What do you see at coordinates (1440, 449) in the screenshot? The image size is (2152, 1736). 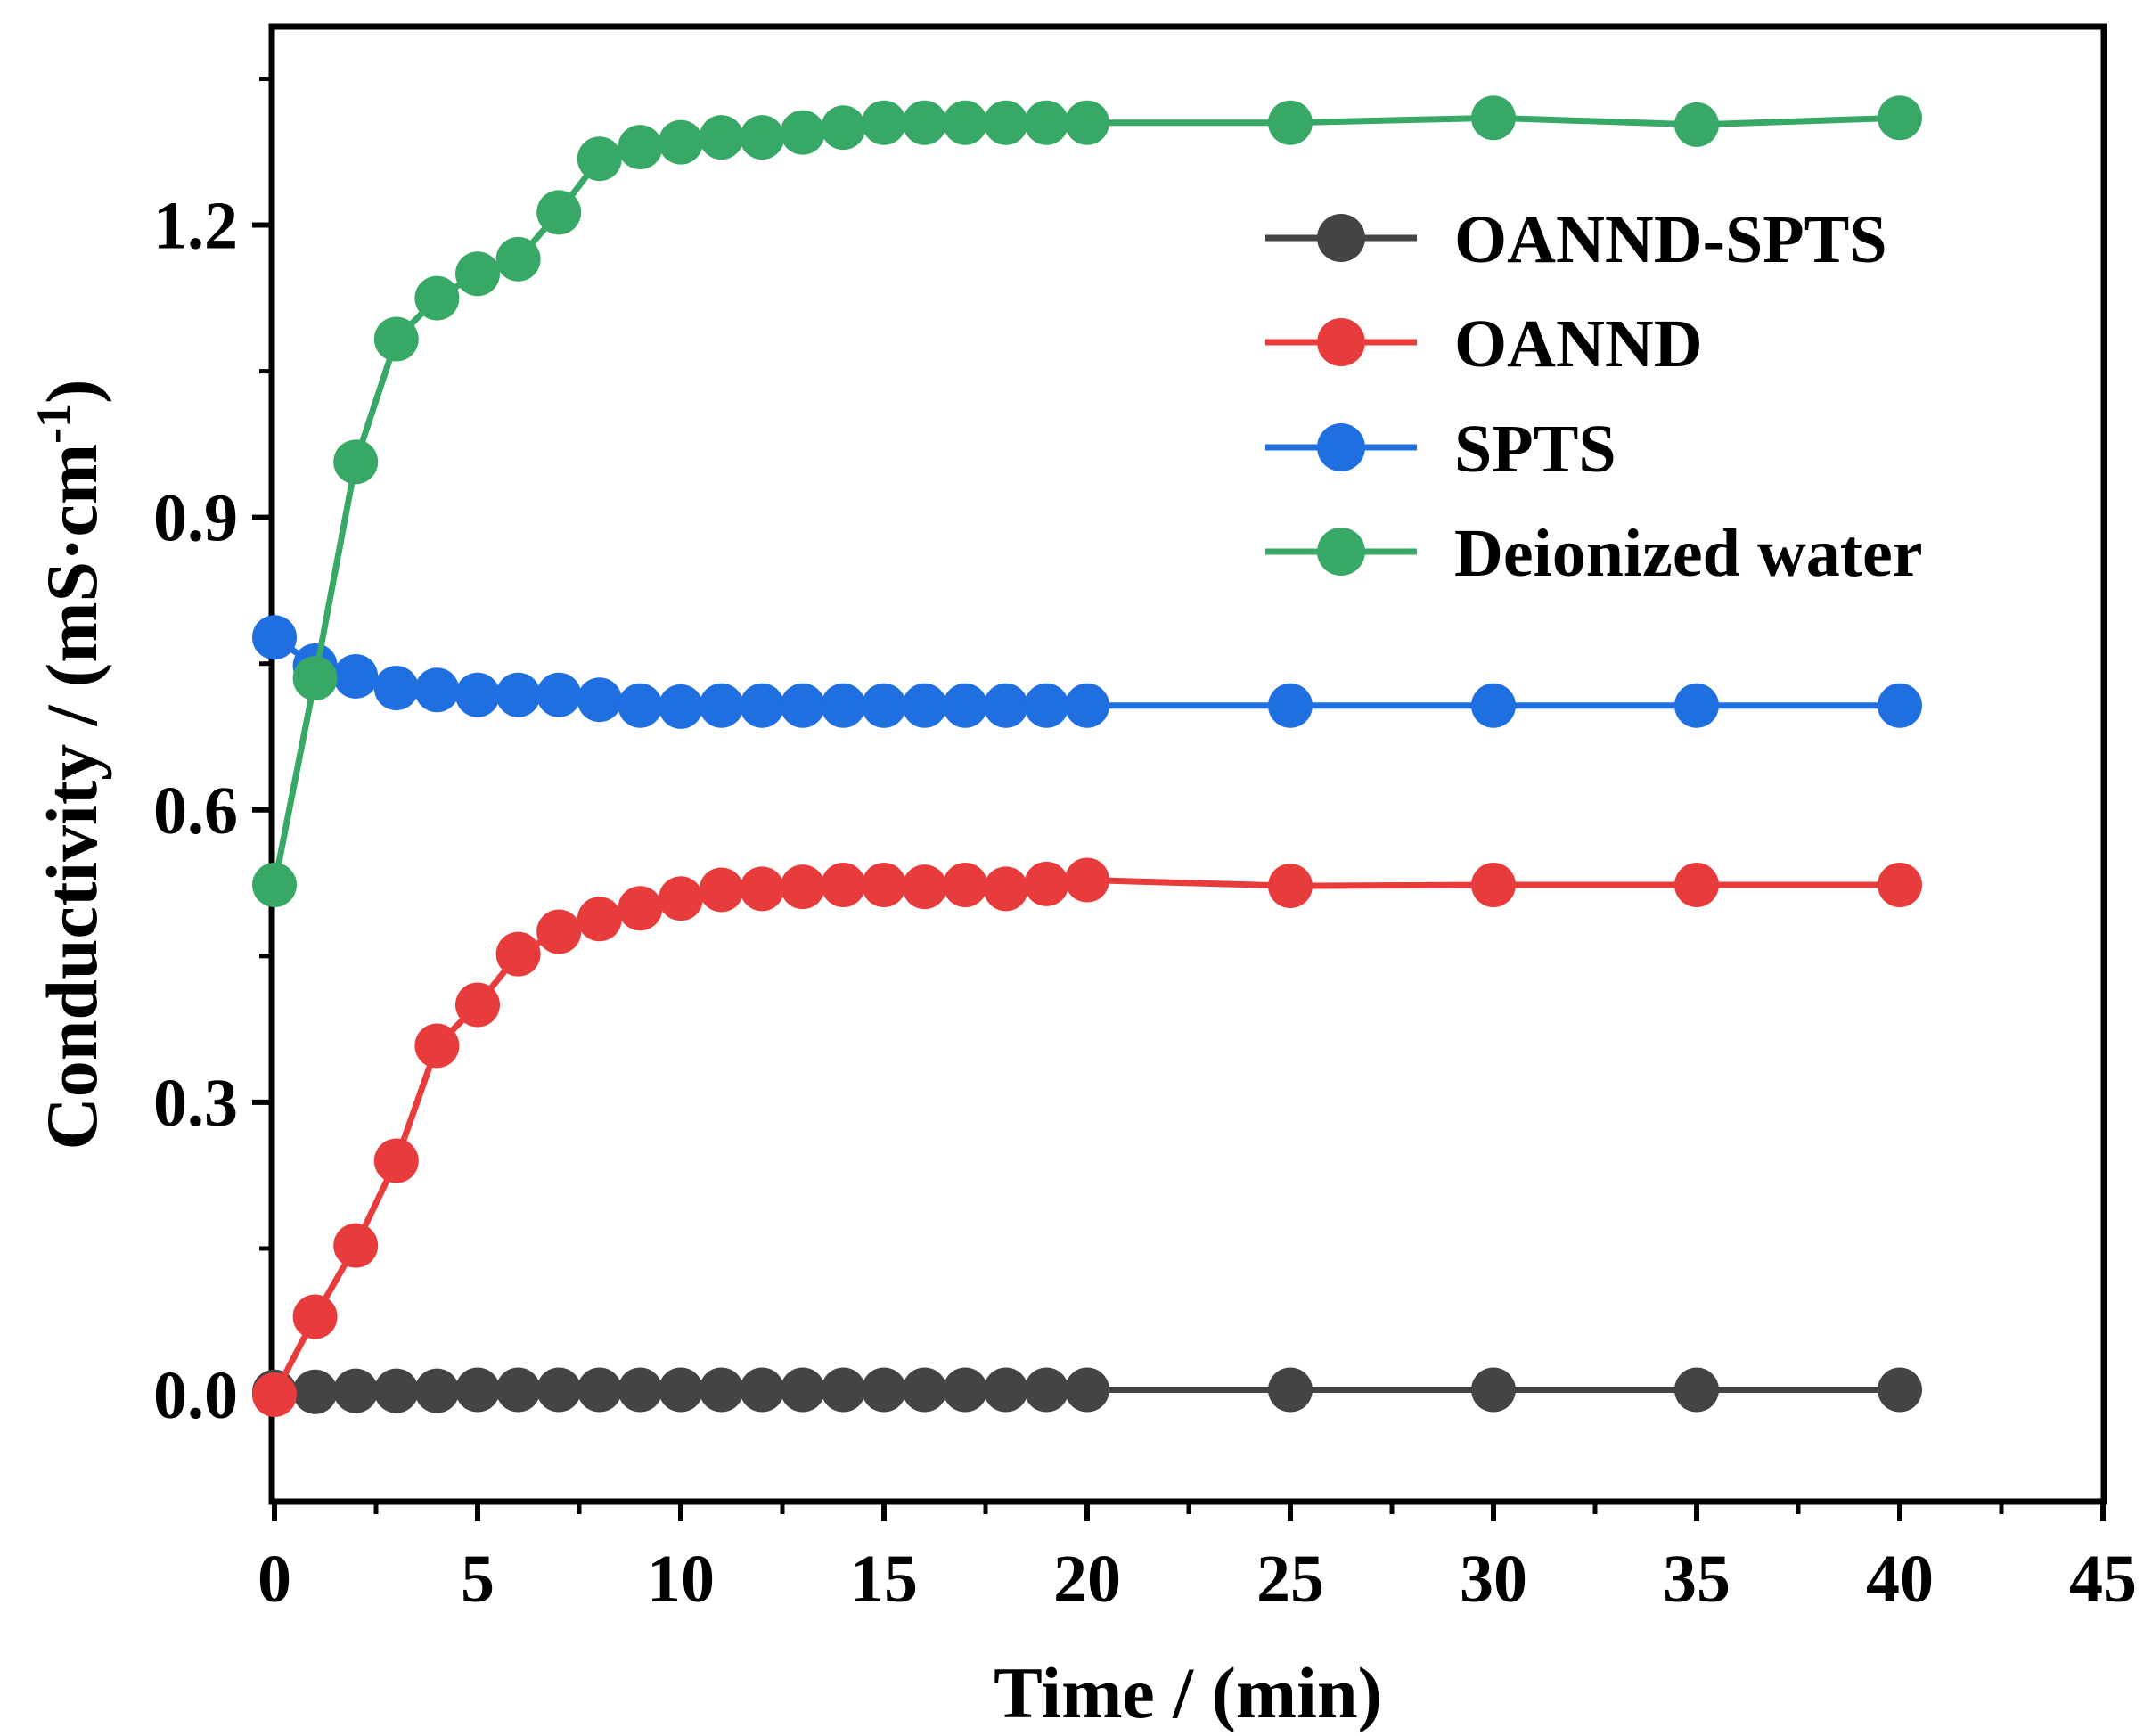 I see `legend-entry: SPTS` at bounding box center [1440, 449].